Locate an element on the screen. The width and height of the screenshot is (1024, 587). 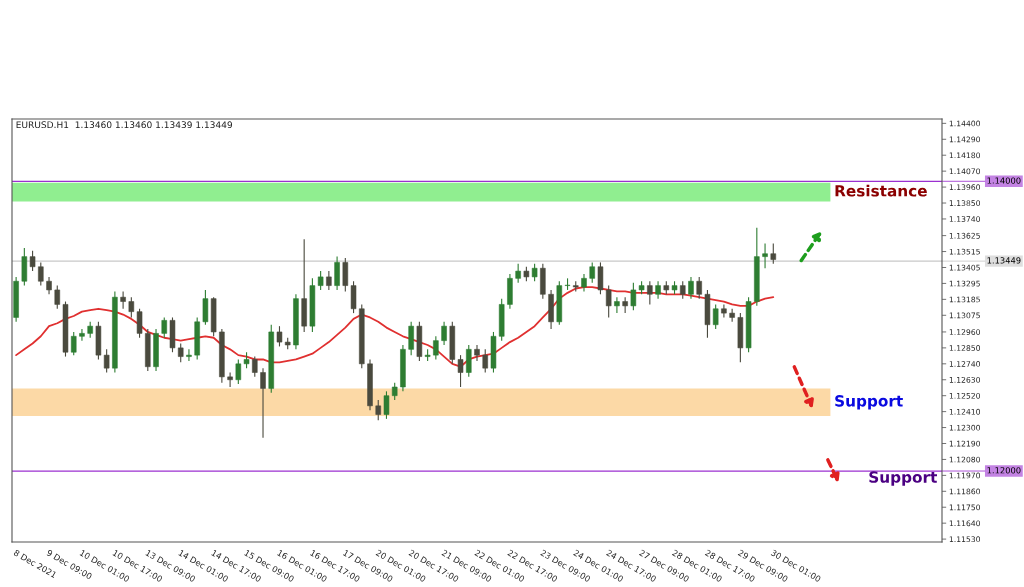
ref-line-label: 1.12000 is located at coordinates (1004, 470).